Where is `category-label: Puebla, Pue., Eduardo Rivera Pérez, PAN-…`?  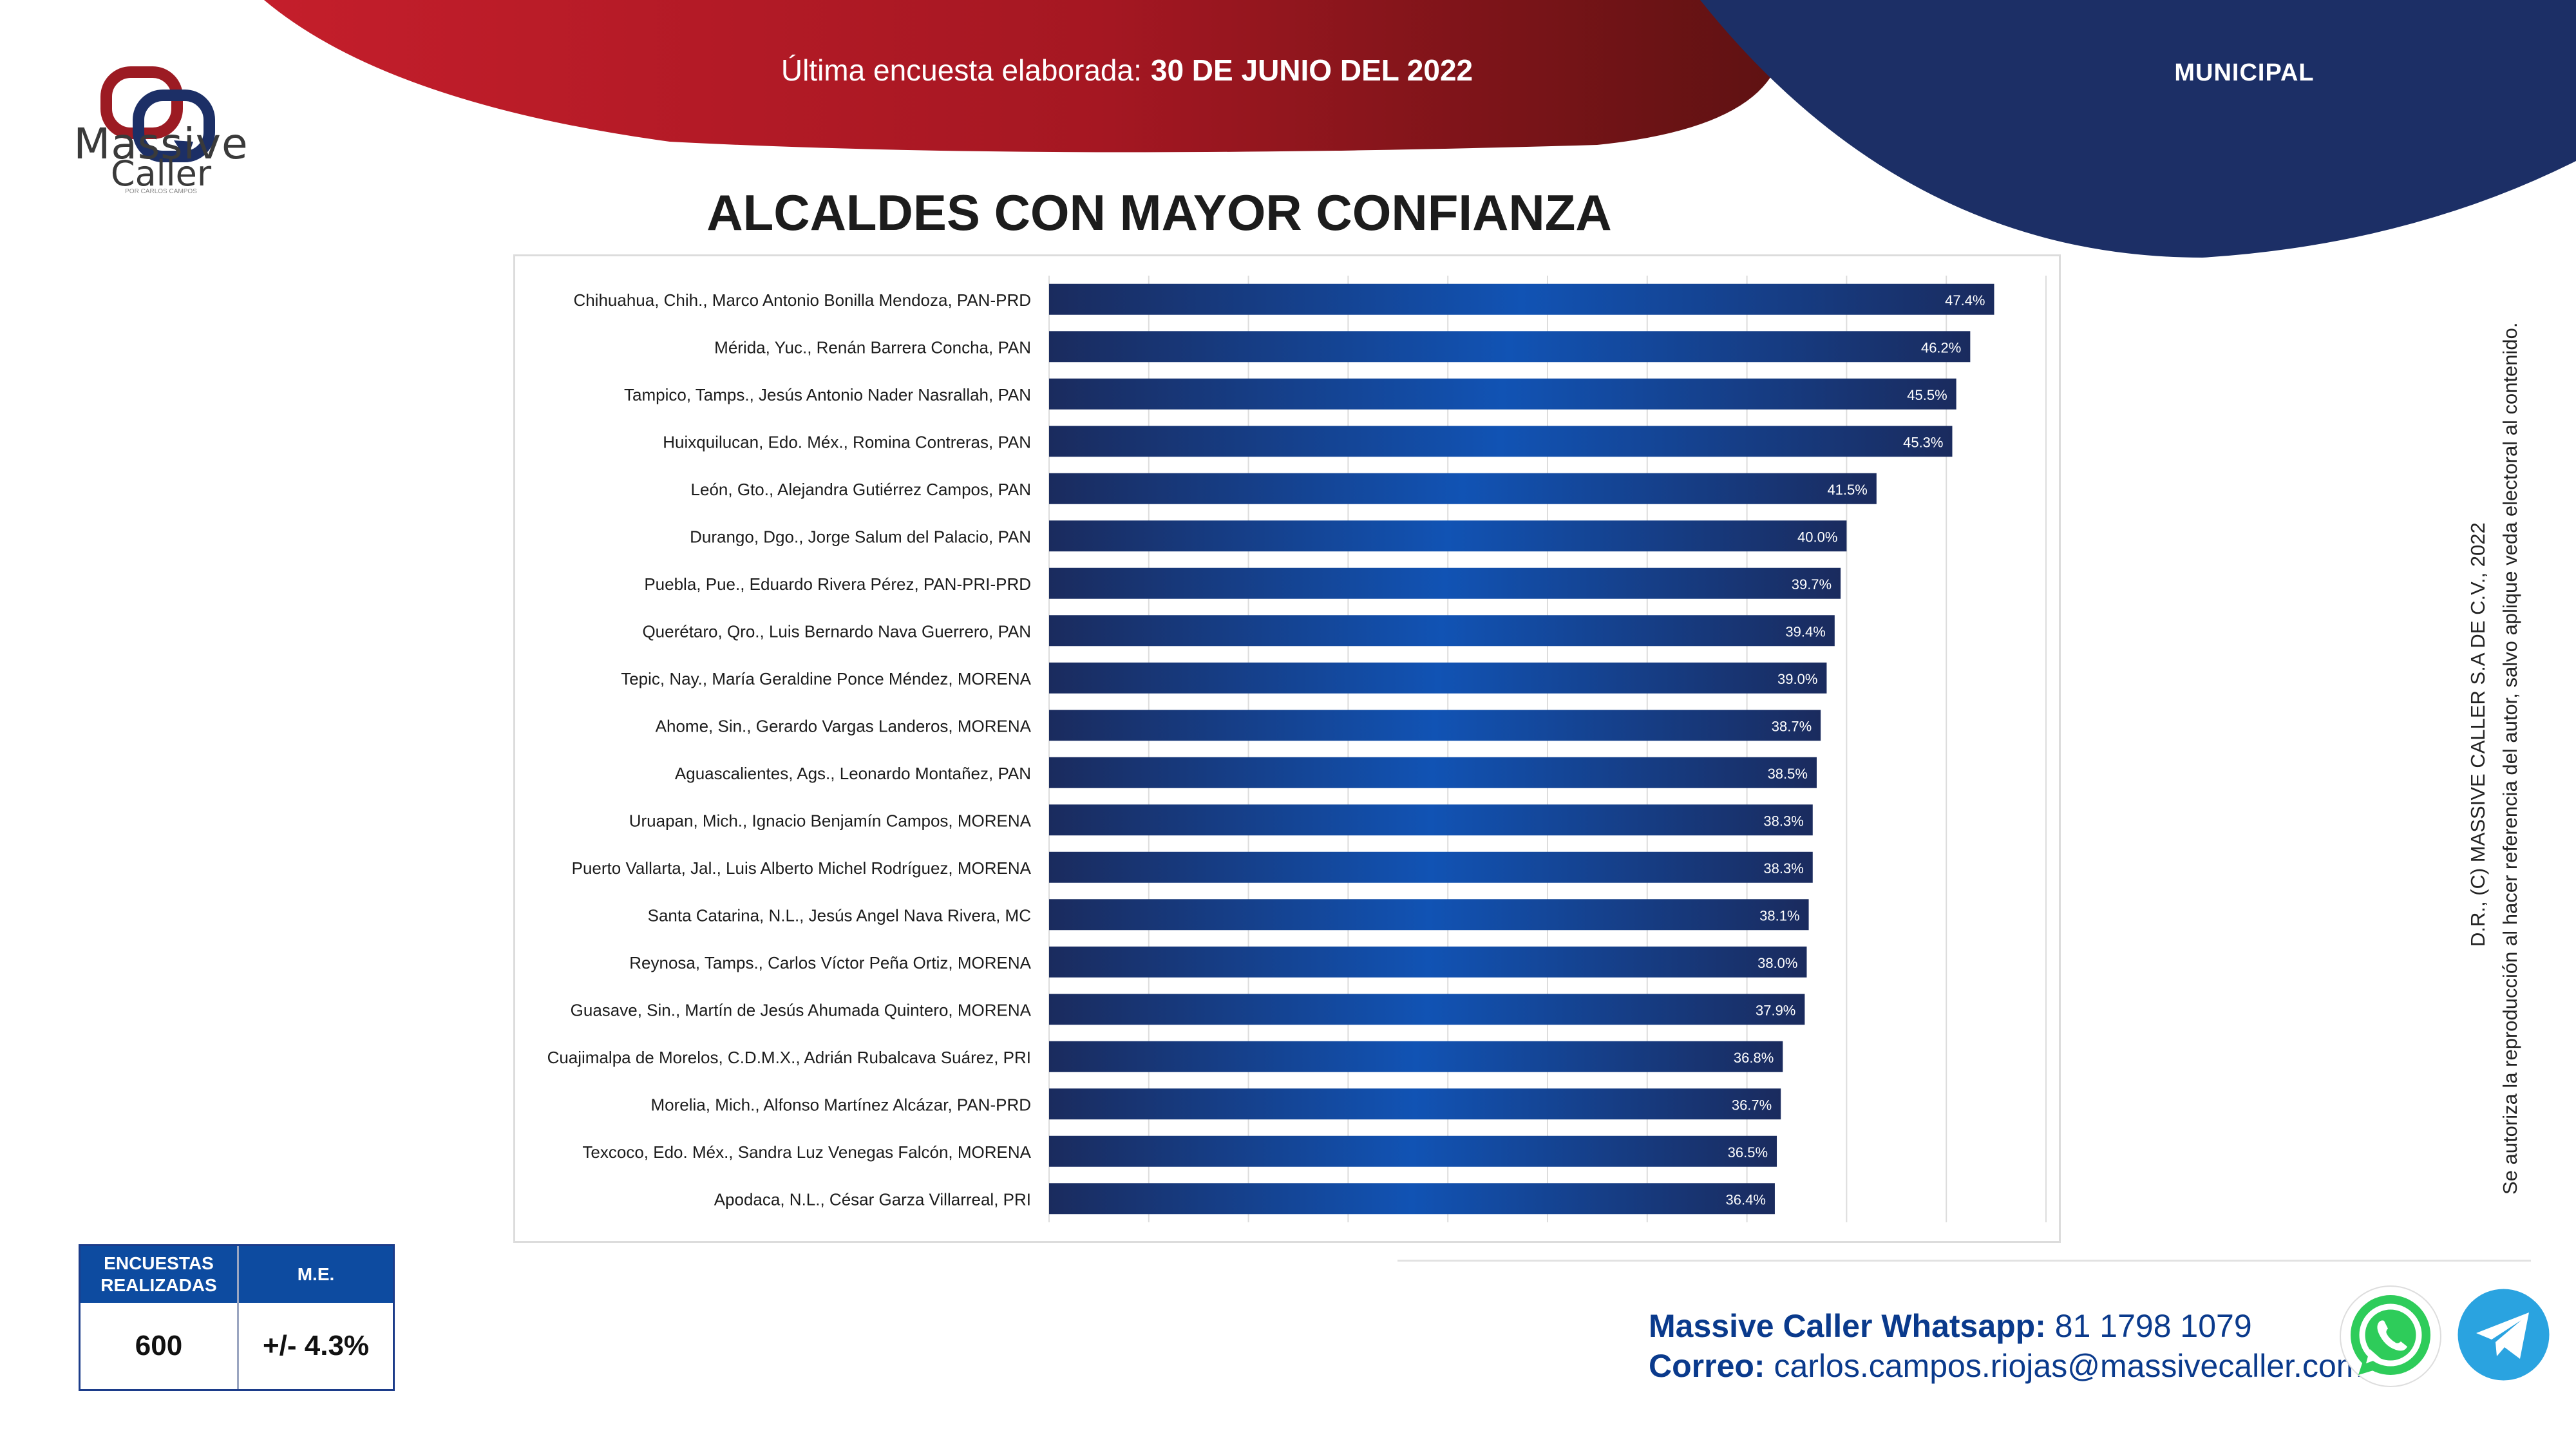
category-label: Puebla, Pue., Eduardo Rivera Pérez, PAN-… is located at coordinates (838, 584).